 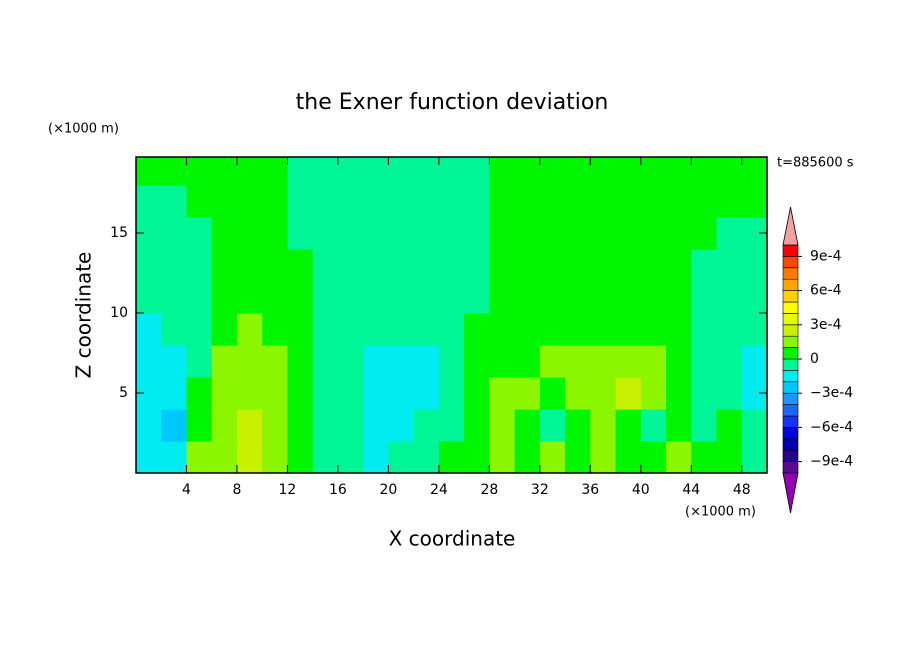 I want to click on y-tick-label: 10, so click(x=119, y=313).